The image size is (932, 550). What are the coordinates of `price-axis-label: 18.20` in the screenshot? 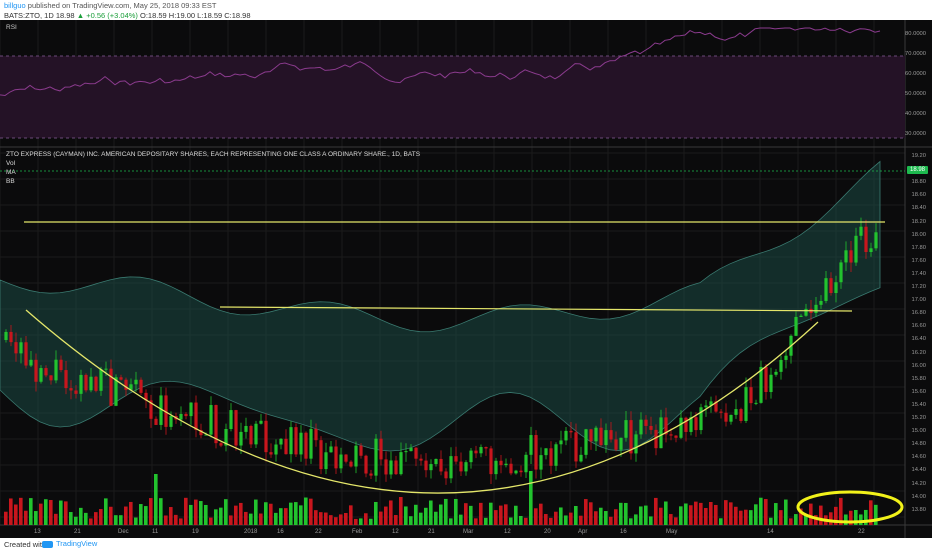 It's located at (918, 221).